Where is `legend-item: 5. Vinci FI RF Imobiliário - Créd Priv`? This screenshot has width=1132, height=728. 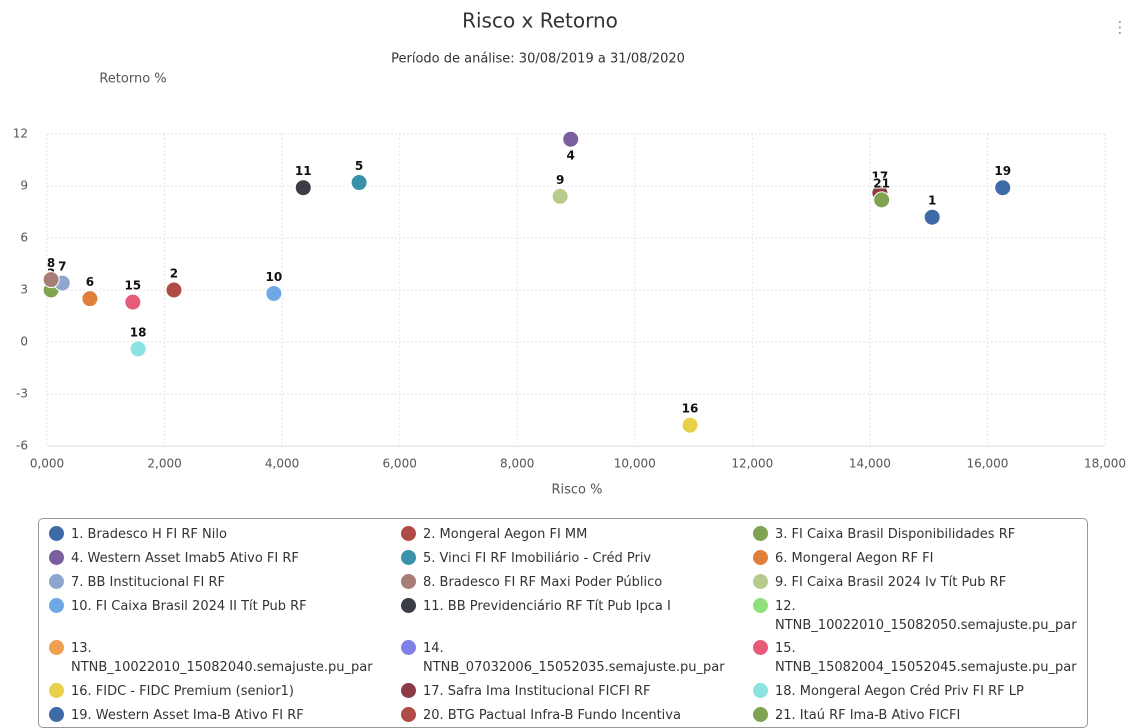
legend-item: 5. Vinci FI RF Imobiliário - Créd Priv is located at coordinates (577, 559).